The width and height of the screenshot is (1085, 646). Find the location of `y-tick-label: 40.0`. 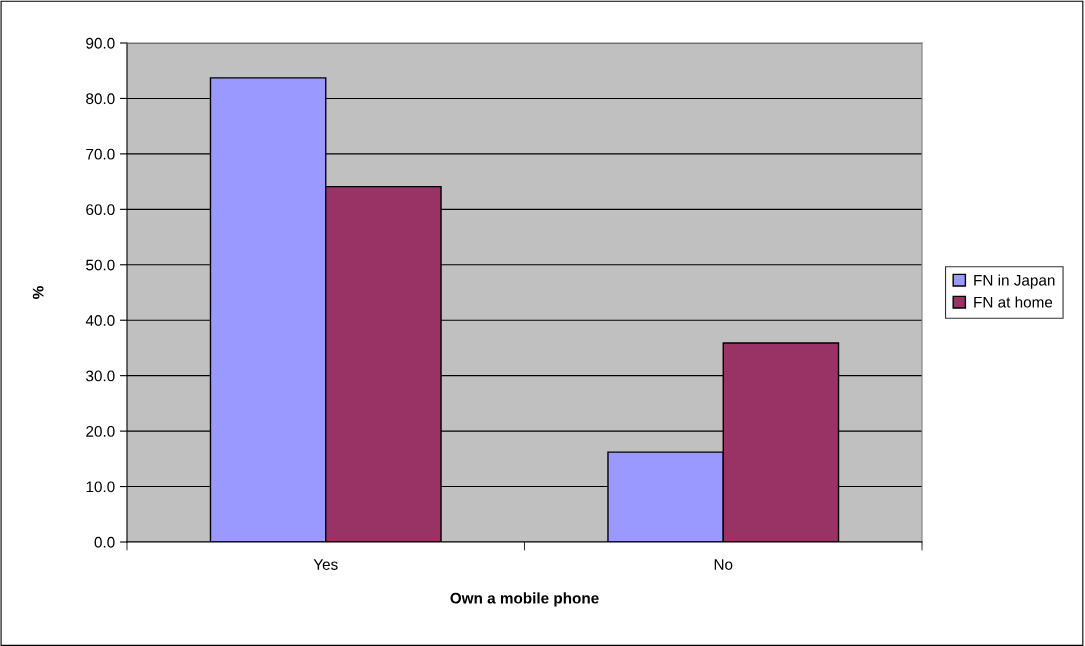

y-tick-label: 40.0 is located at coordinates (100, 320).